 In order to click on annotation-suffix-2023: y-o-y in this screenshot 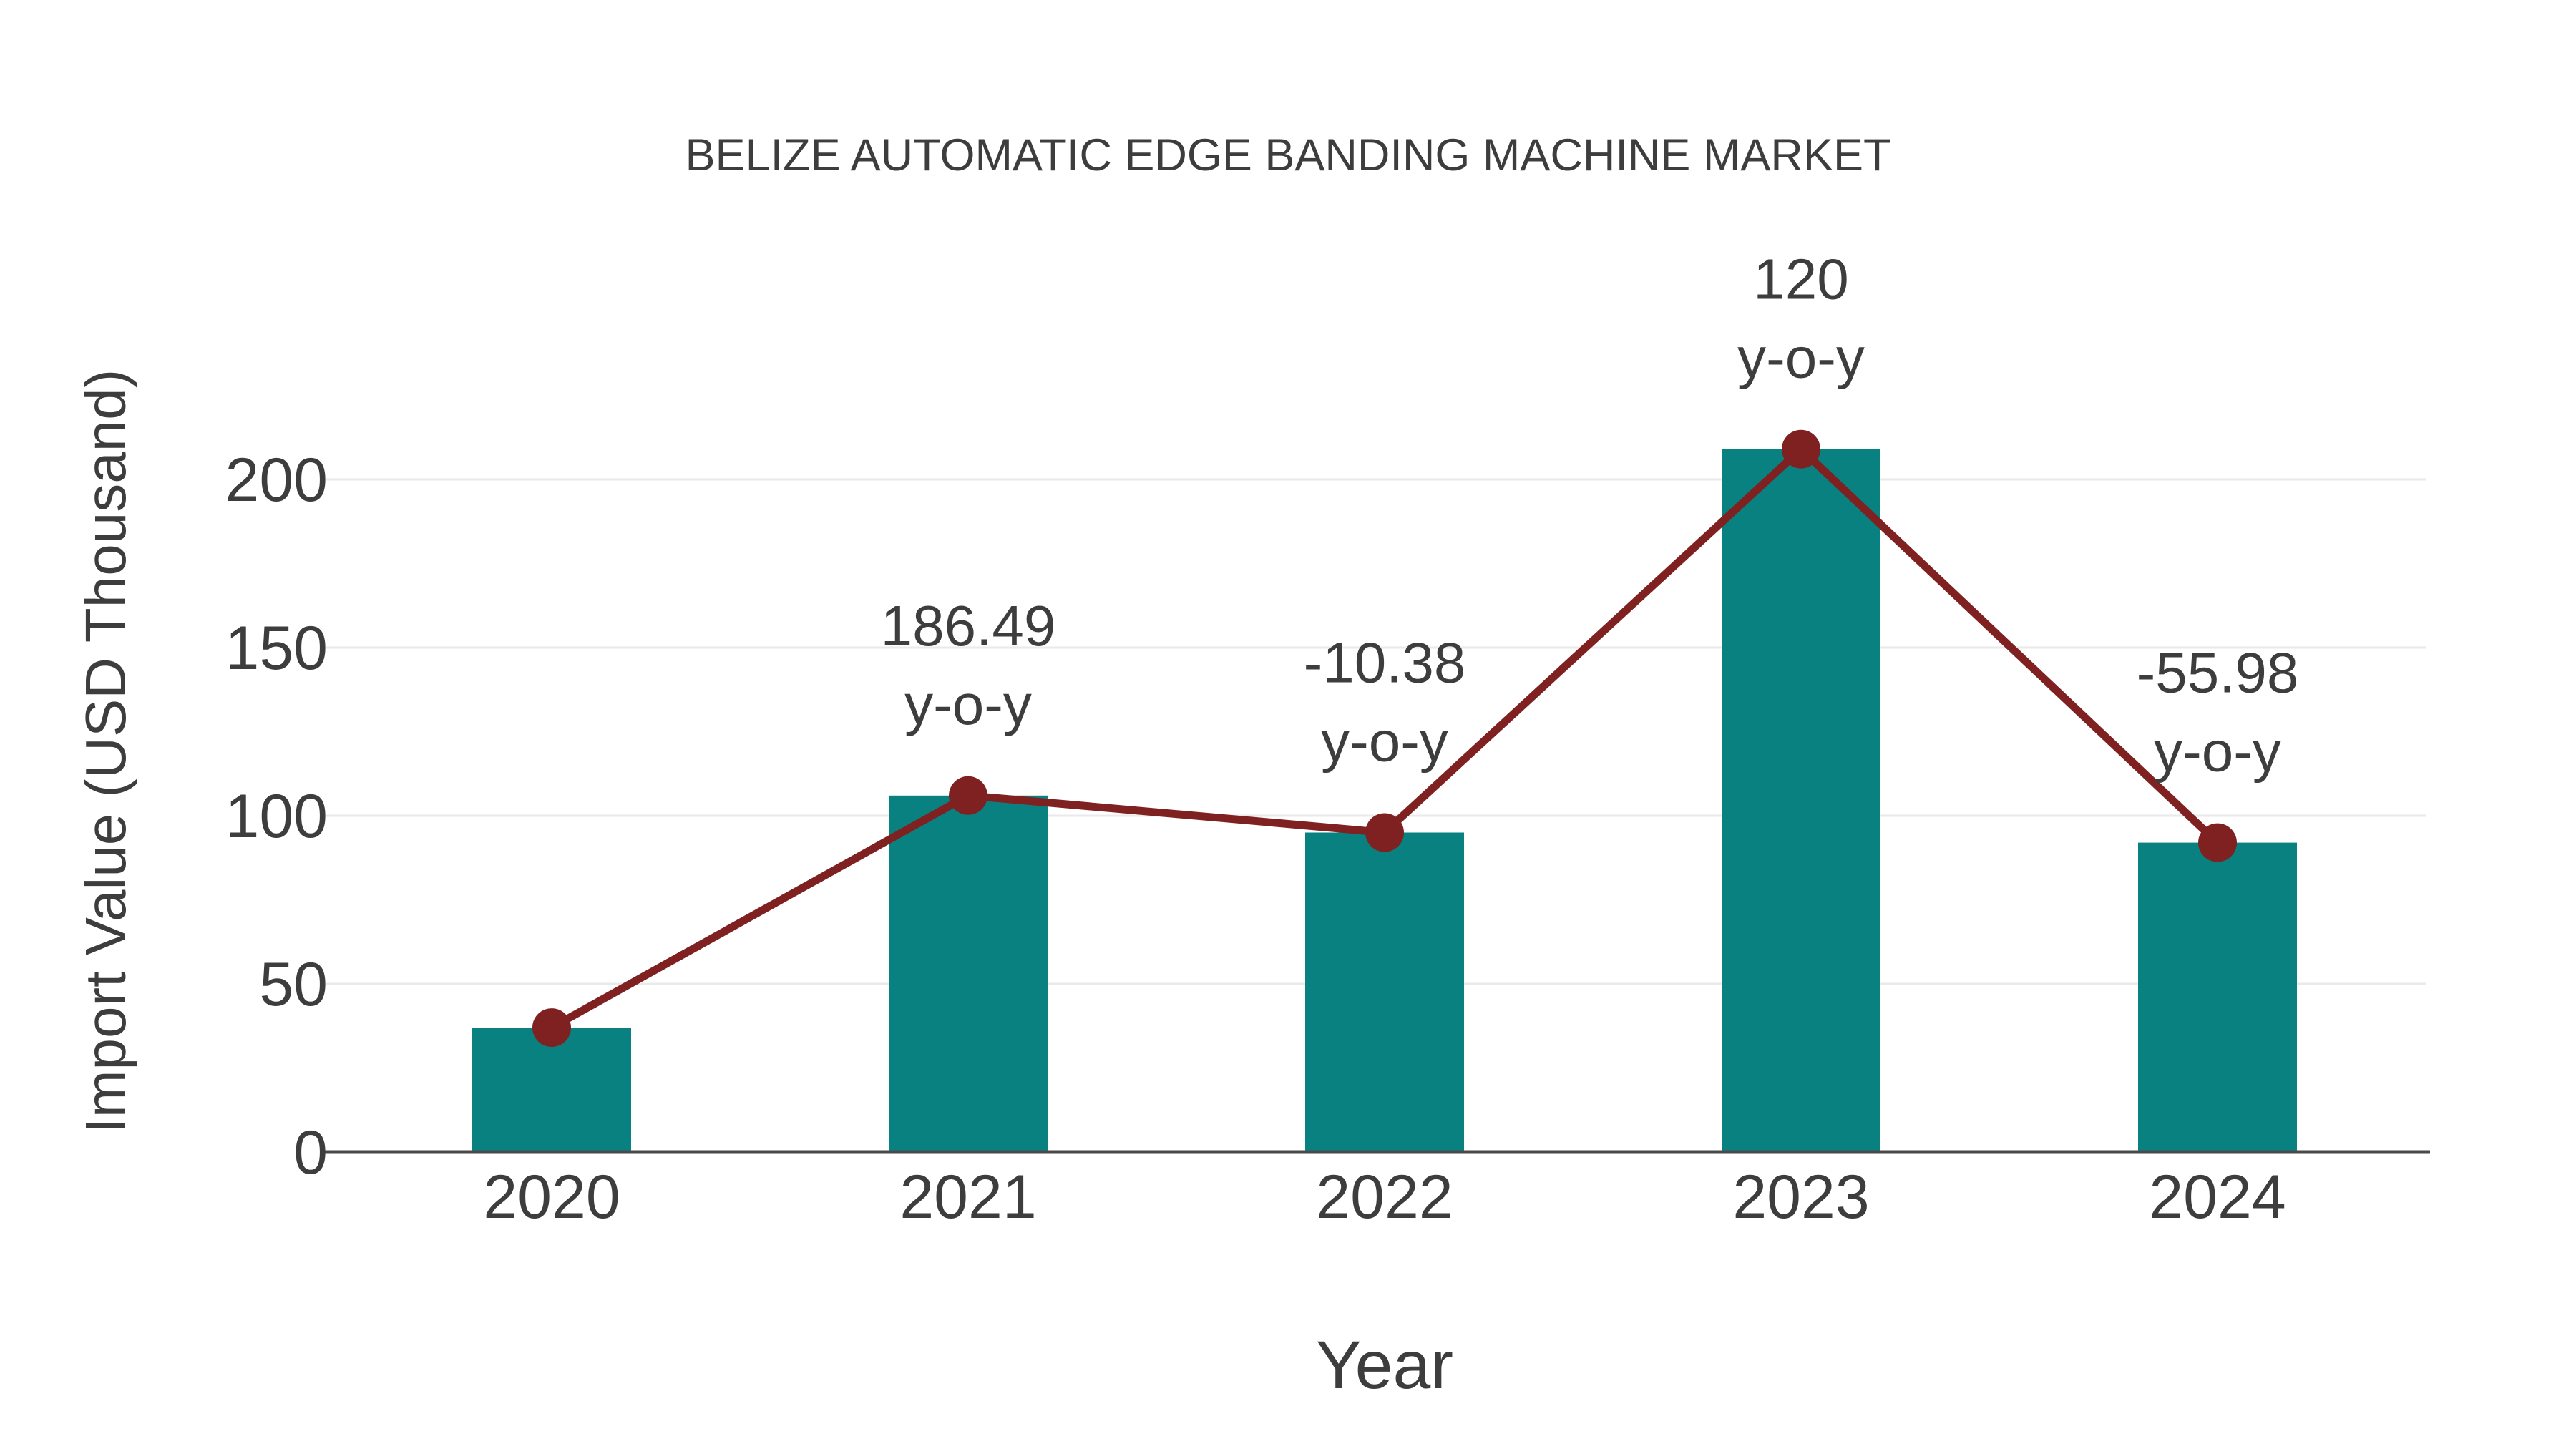, I will do `click(1801, 358)`.